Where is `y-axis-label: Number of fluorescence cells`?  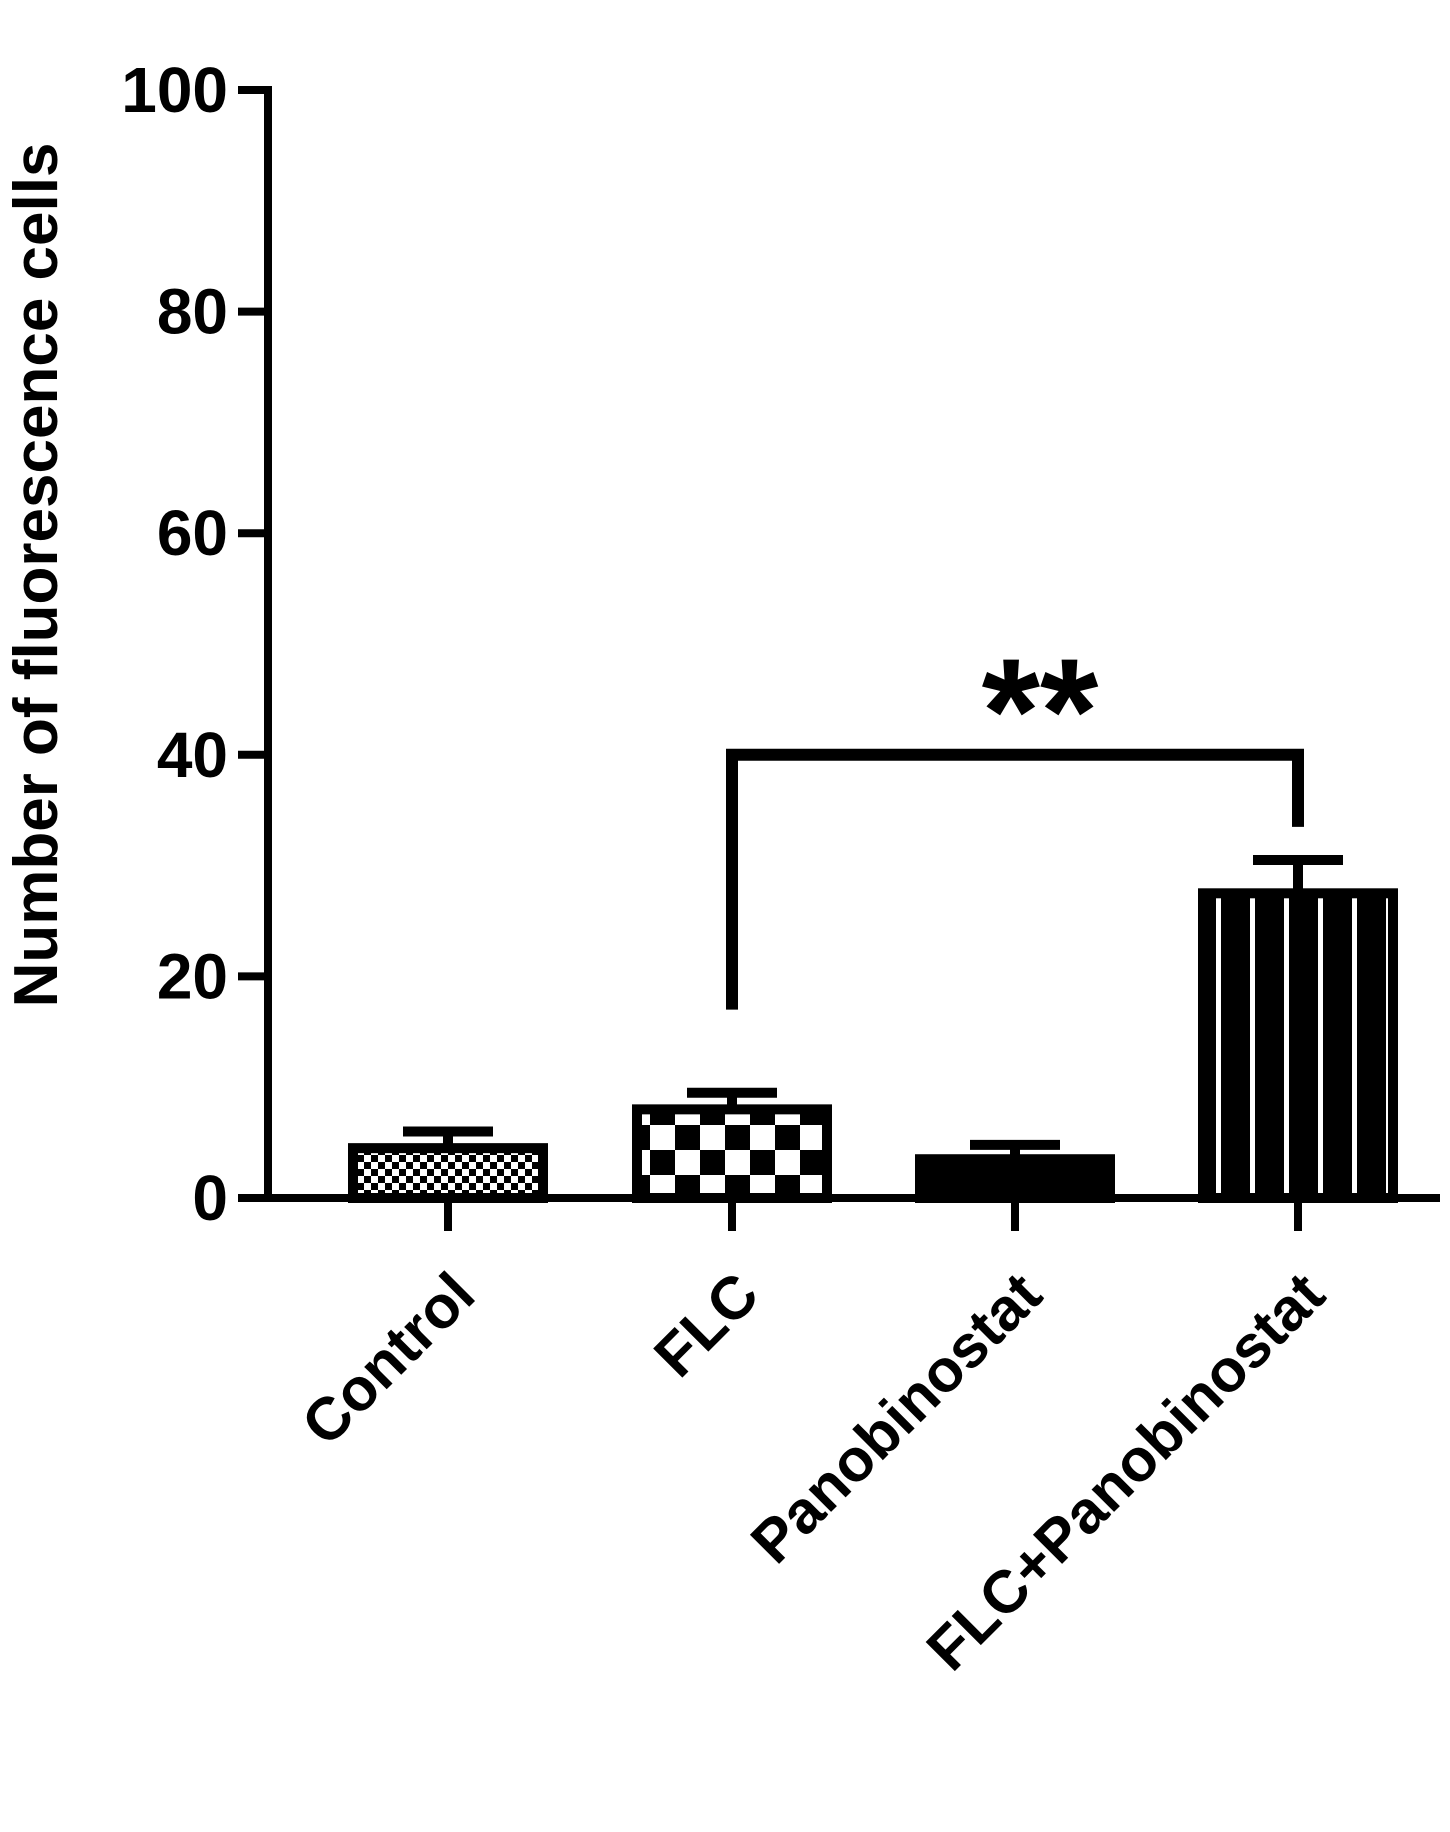 y-axis-label: Number of fluorescence cells is located at coordinates (36, 575).